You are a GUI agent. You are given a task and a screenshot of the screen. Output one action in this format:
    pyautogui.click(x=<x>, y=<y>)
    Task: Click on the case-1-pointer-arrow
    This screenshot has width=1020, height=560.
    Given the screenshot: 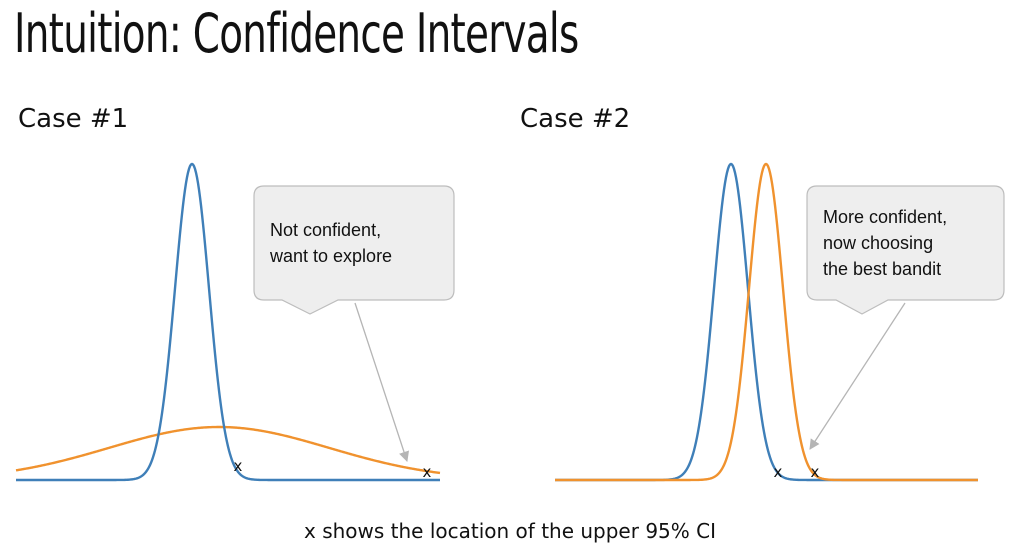 What is the action you would take?
    pyautogui.click(x=382, y=382)
    